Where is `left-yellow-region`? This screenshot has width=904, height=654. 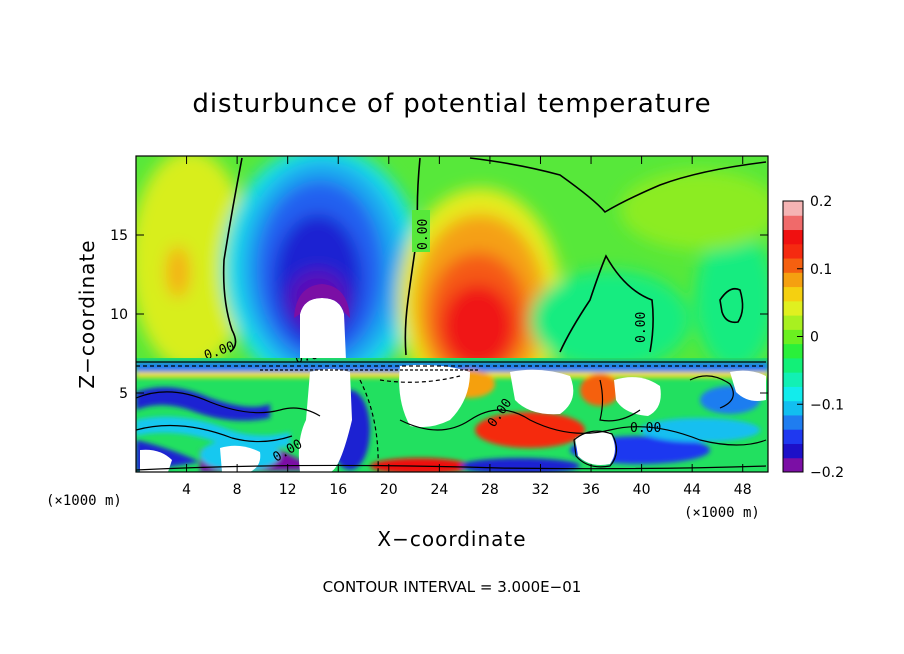 left-yellow-region is located at coordinates (193, 257).